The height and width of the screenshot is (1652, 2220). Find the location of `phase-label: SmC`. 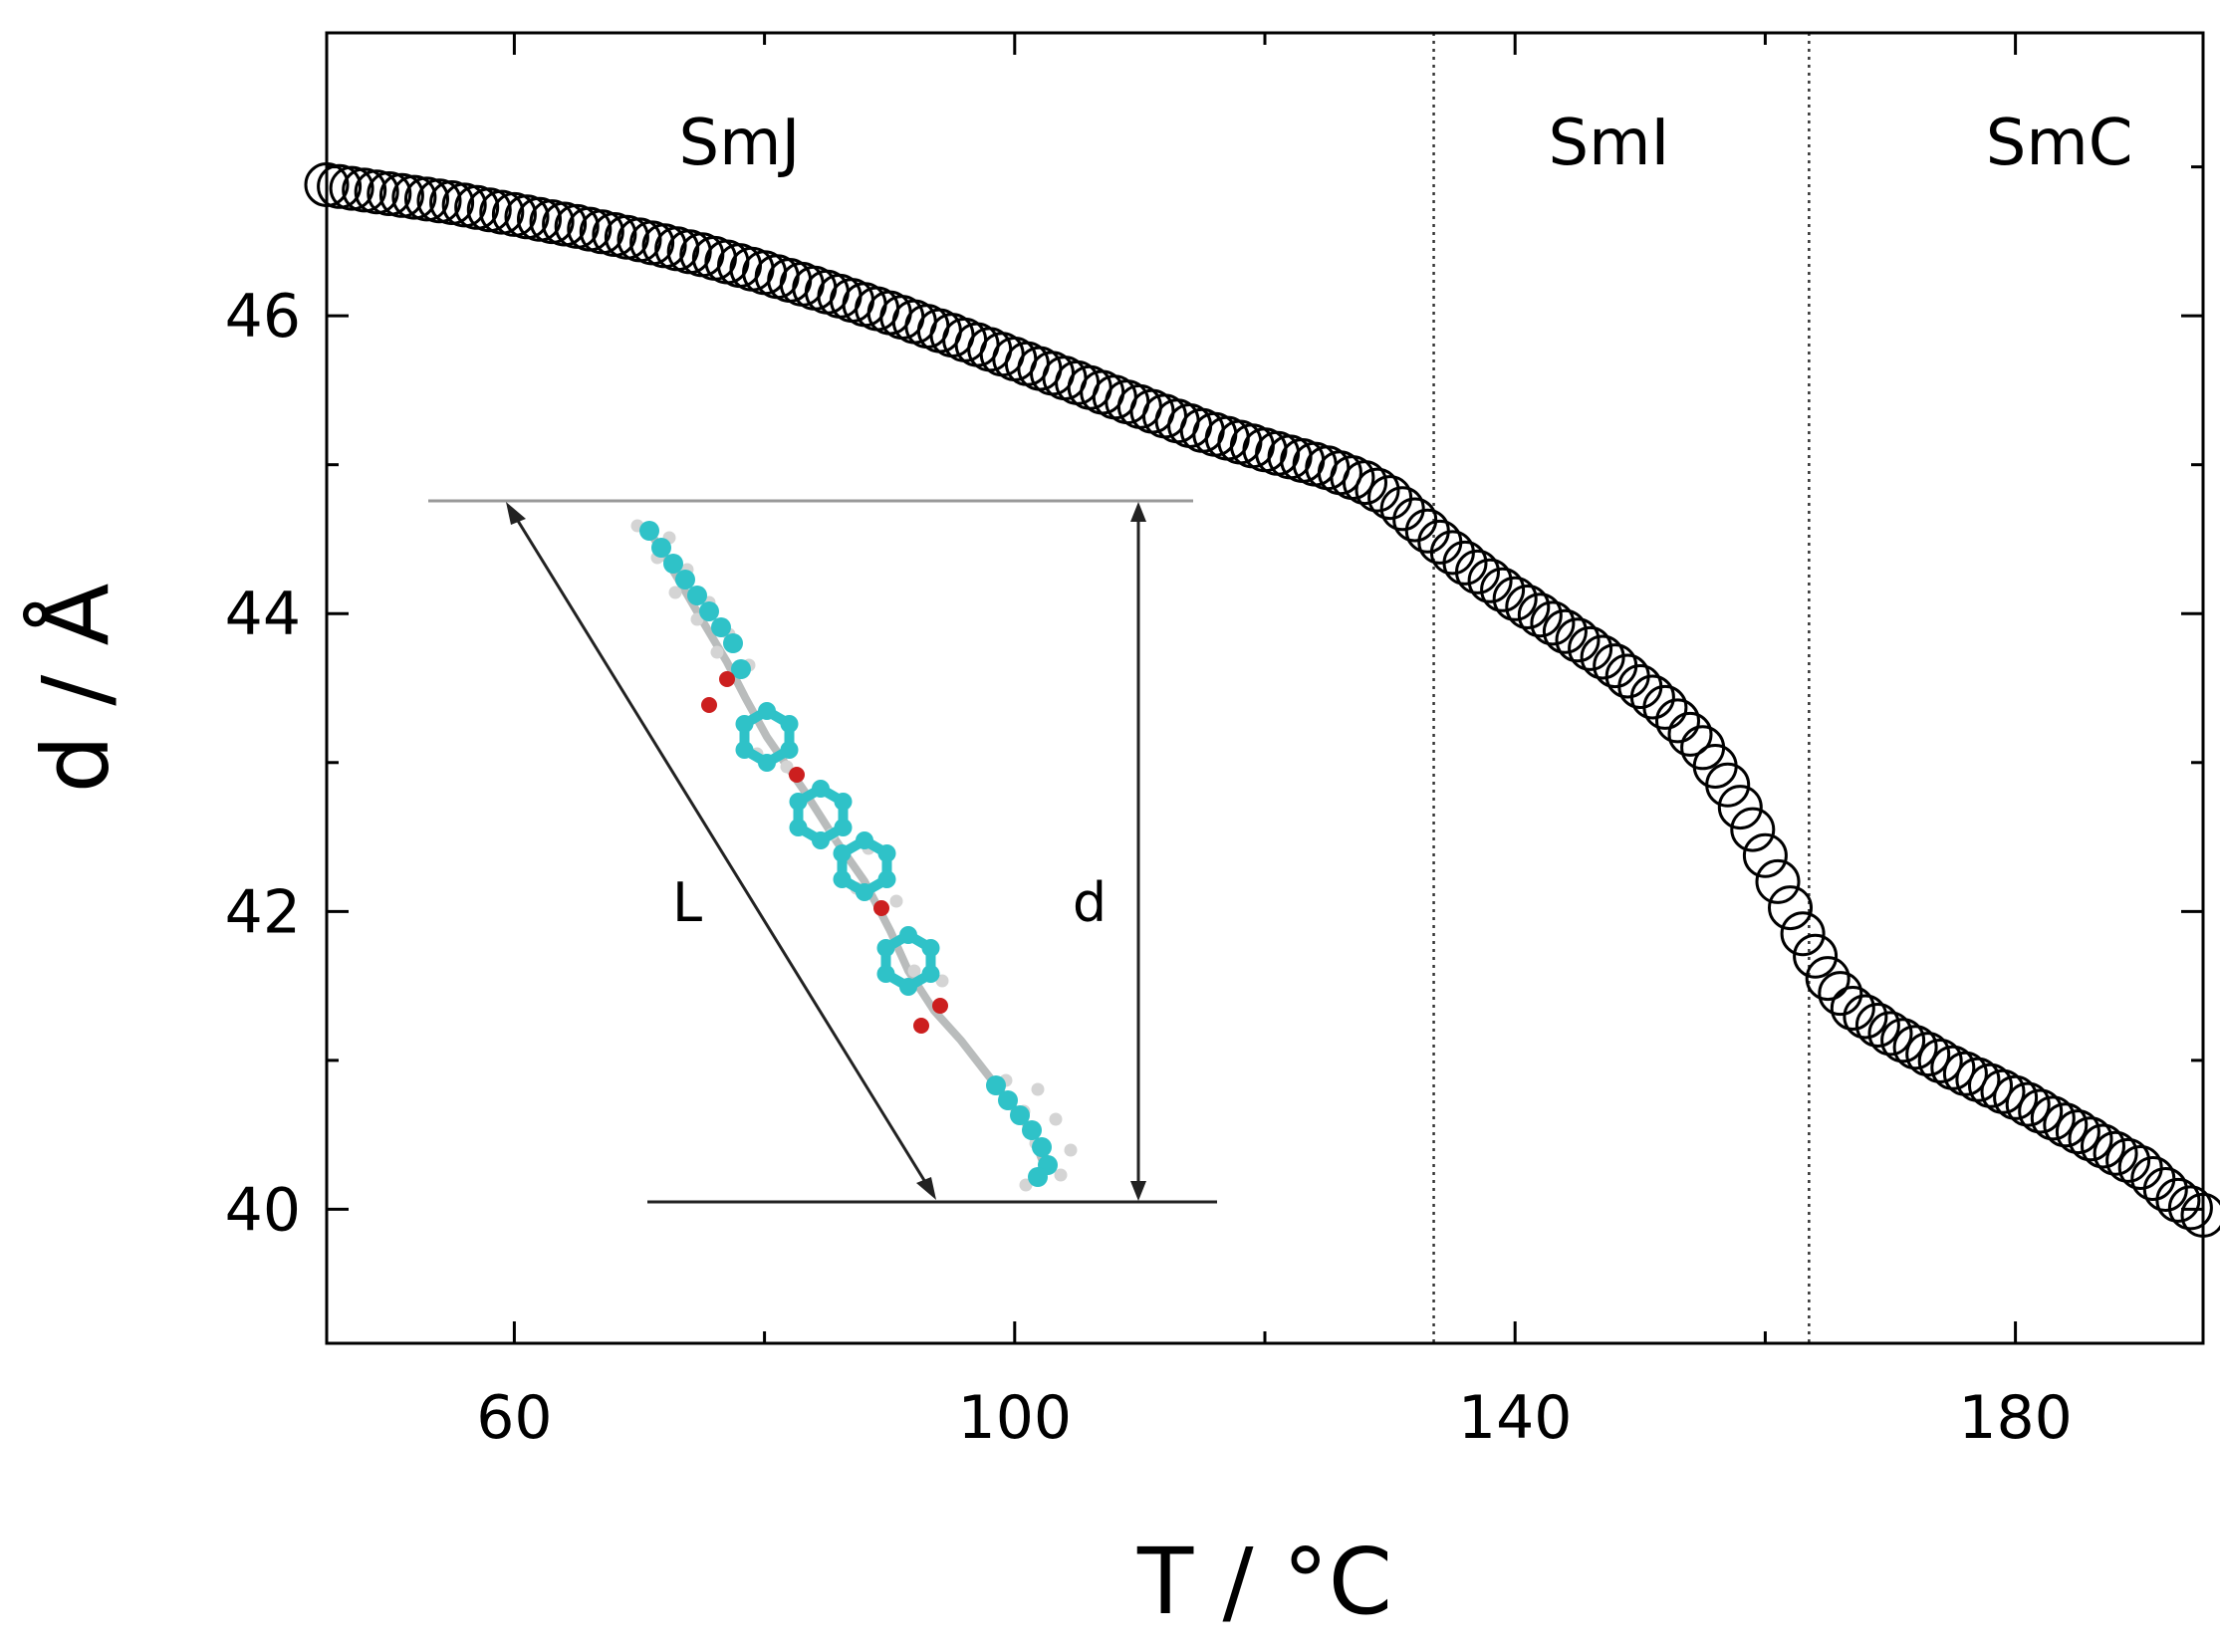

phase-label: SmC is located at coordinates (2059, 143).